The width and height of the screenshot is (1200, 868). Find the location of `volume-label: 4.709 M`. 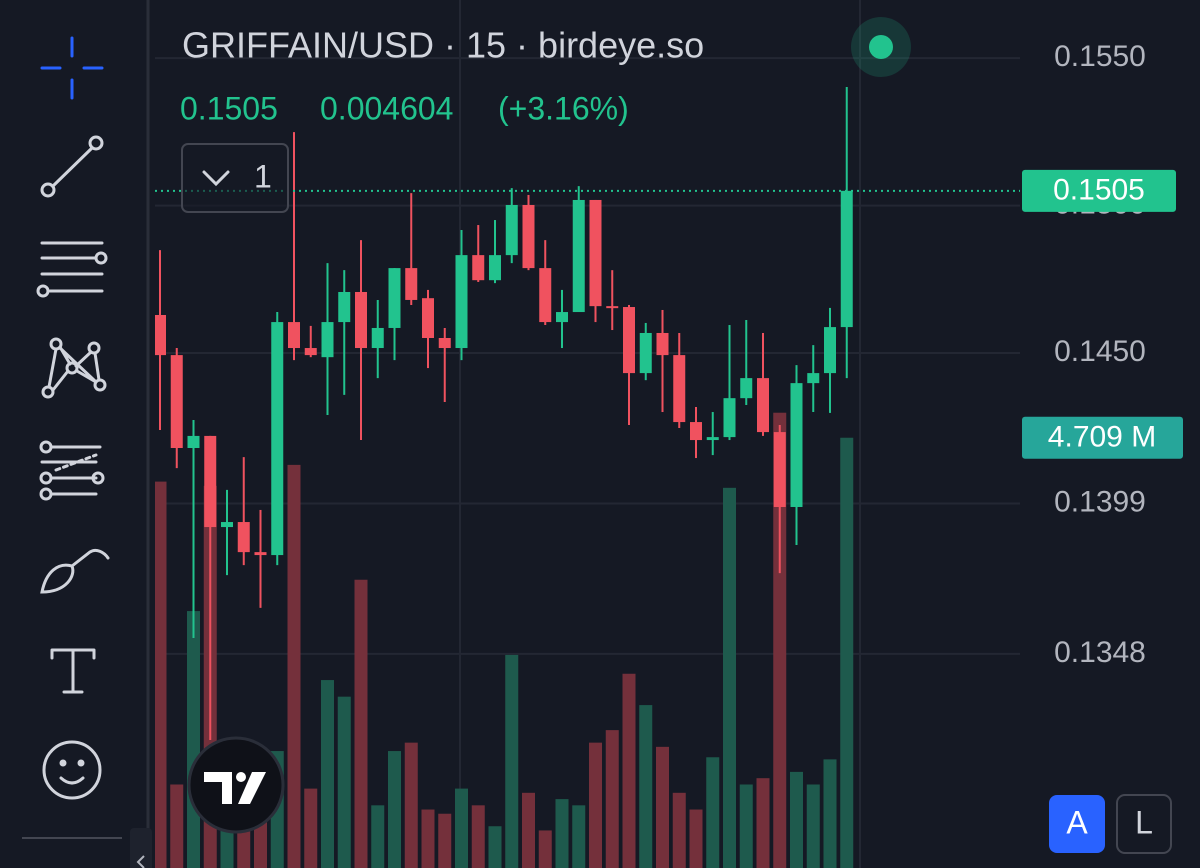

volume-label: 4.709 M is located at coordinates (1102, 437).